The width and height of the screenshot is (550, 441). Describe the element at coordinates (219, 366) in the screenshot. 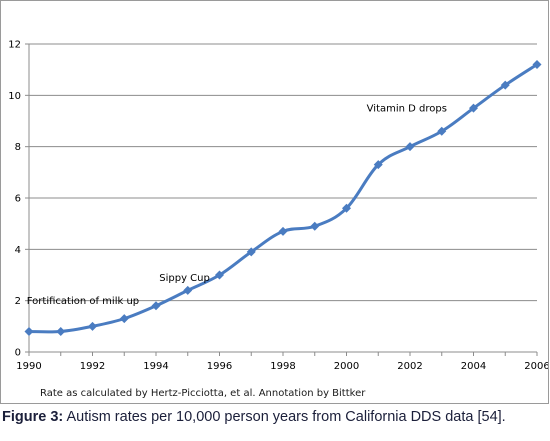

I see `x-axis-tick-label: 1996` at that location.